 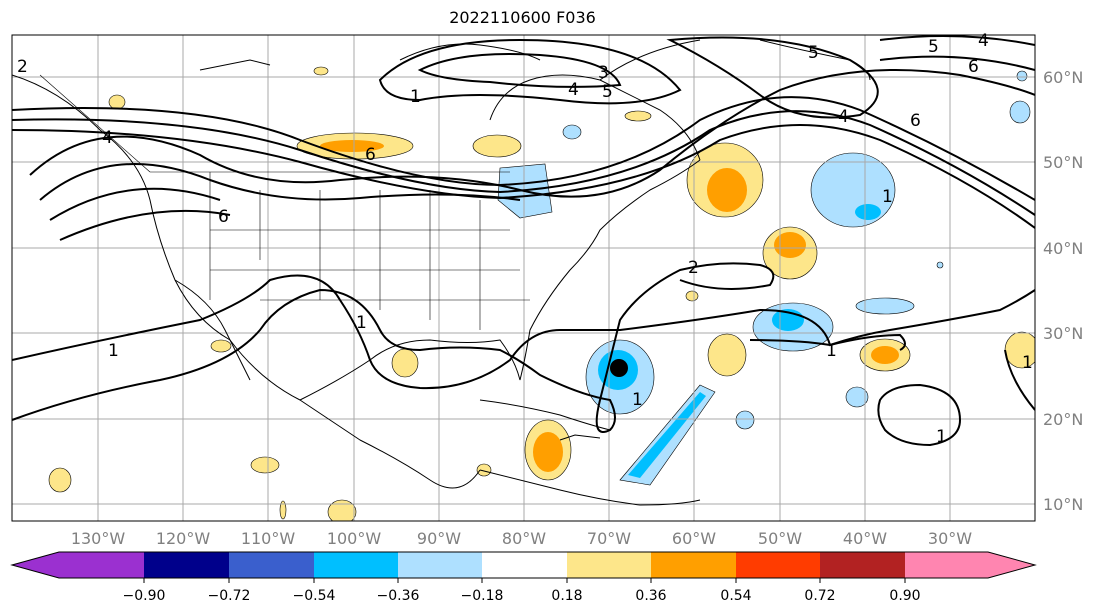 What do you see at coordinates (1063, 77) in the screenshot?
I see `lat-label: 60°N` at bounding box center [1063, 77].